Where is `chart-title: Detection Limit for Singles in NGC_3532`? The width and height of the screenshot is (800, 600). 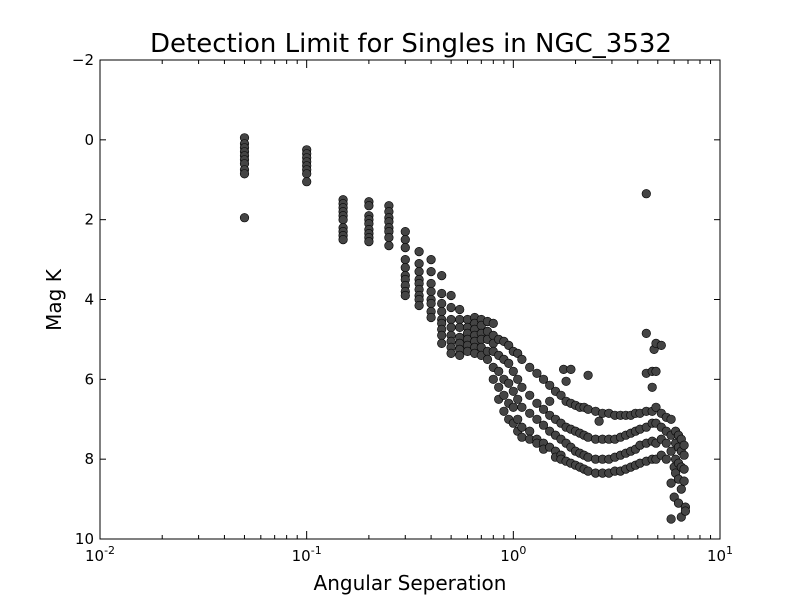 chart-title: Detection Limit for Singles in NGC_3532 is located at coordinates (411, 44).